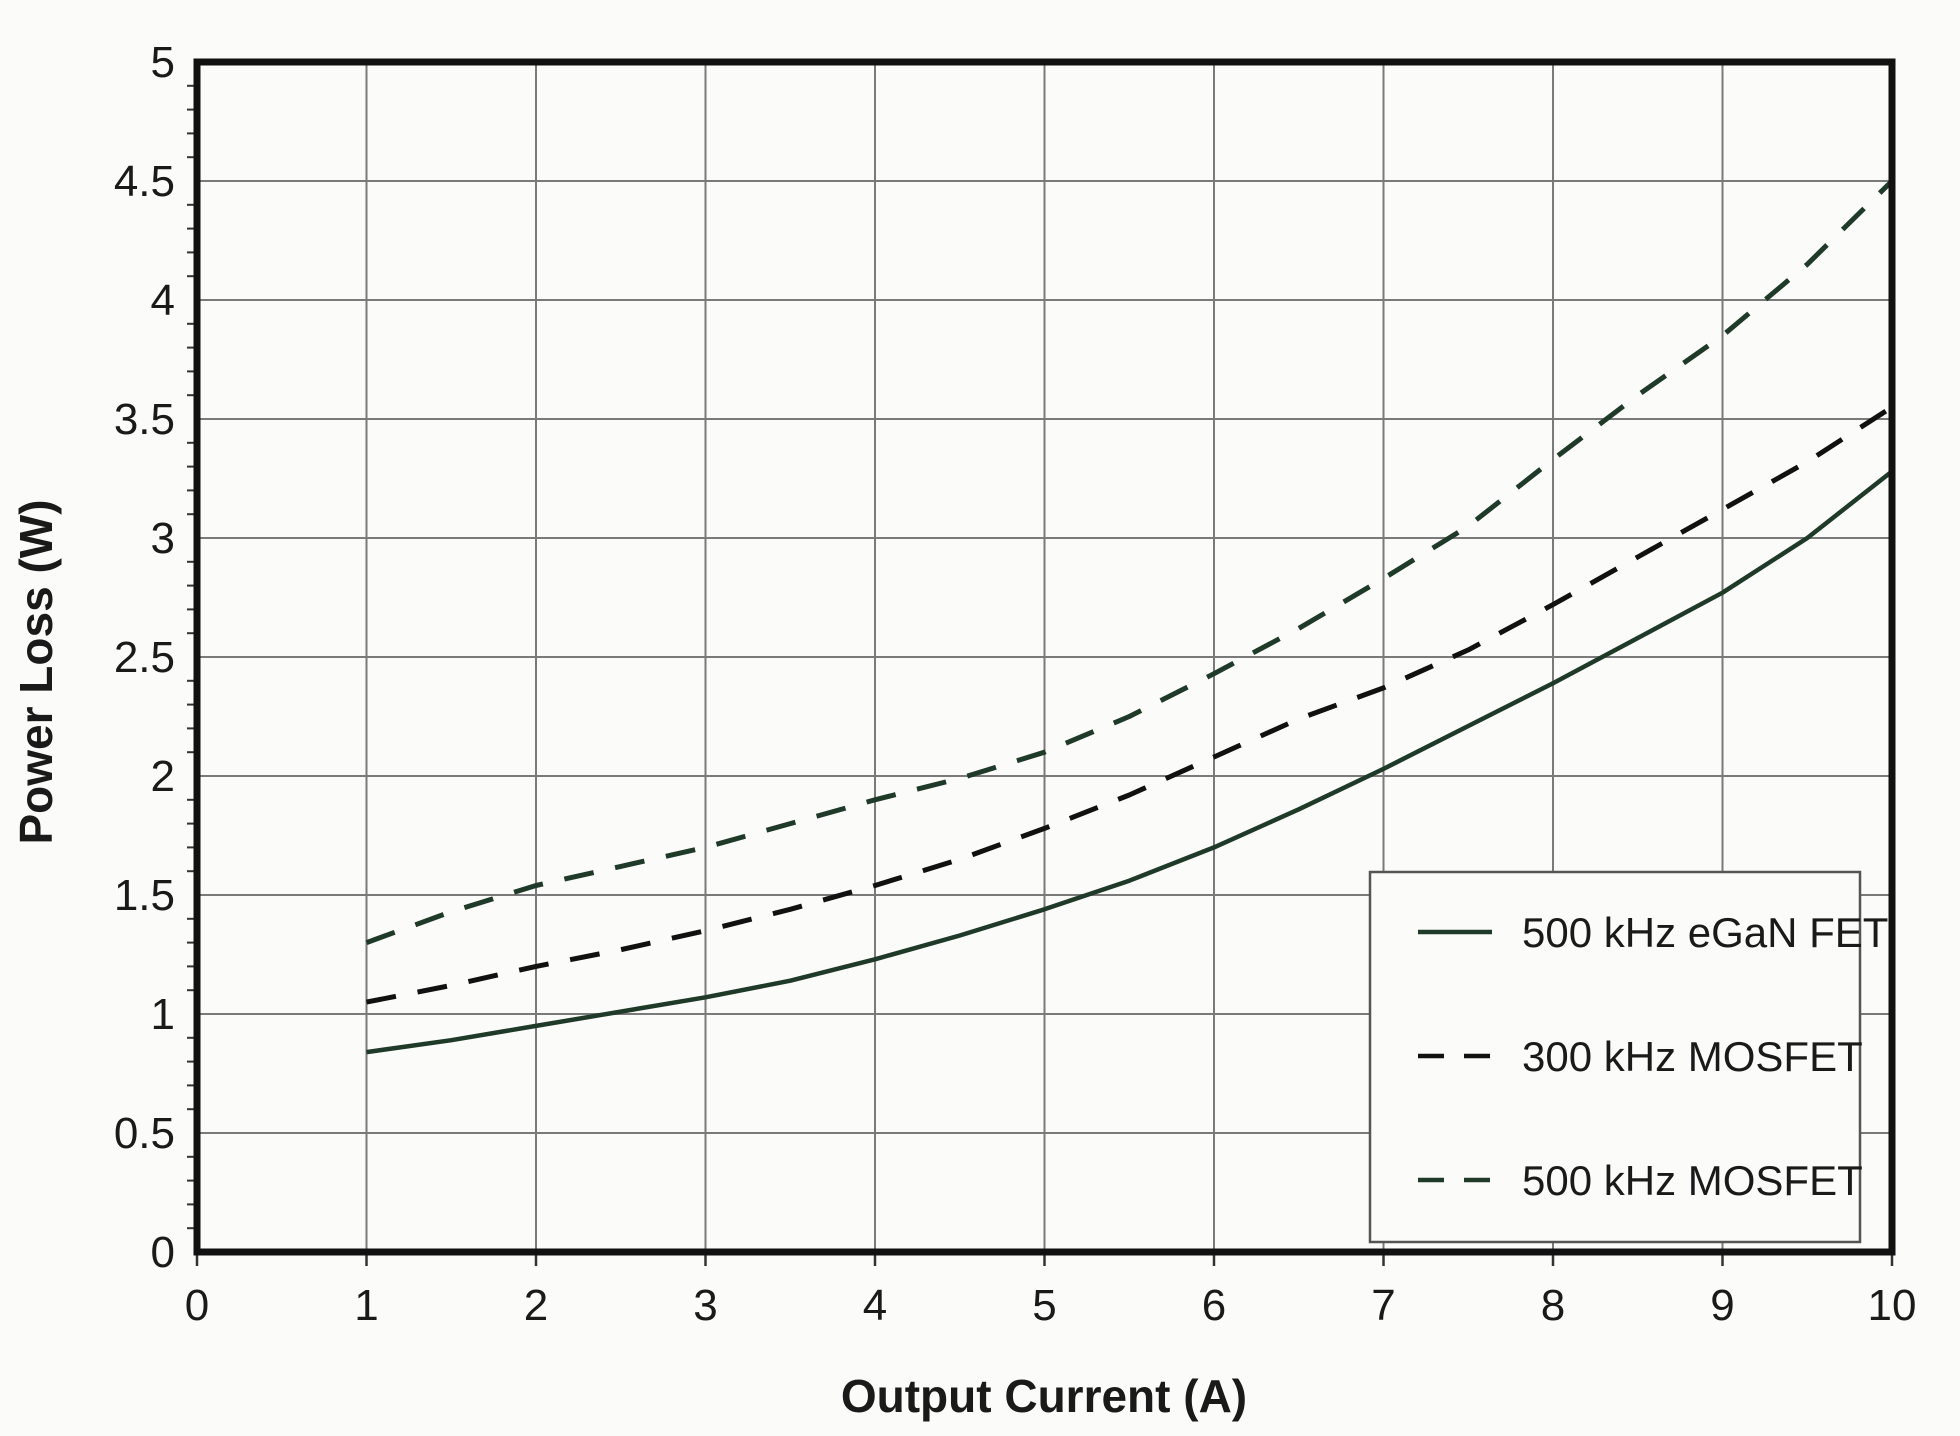  I want to click on y-tick-label: 2.5, so click(144, 657).